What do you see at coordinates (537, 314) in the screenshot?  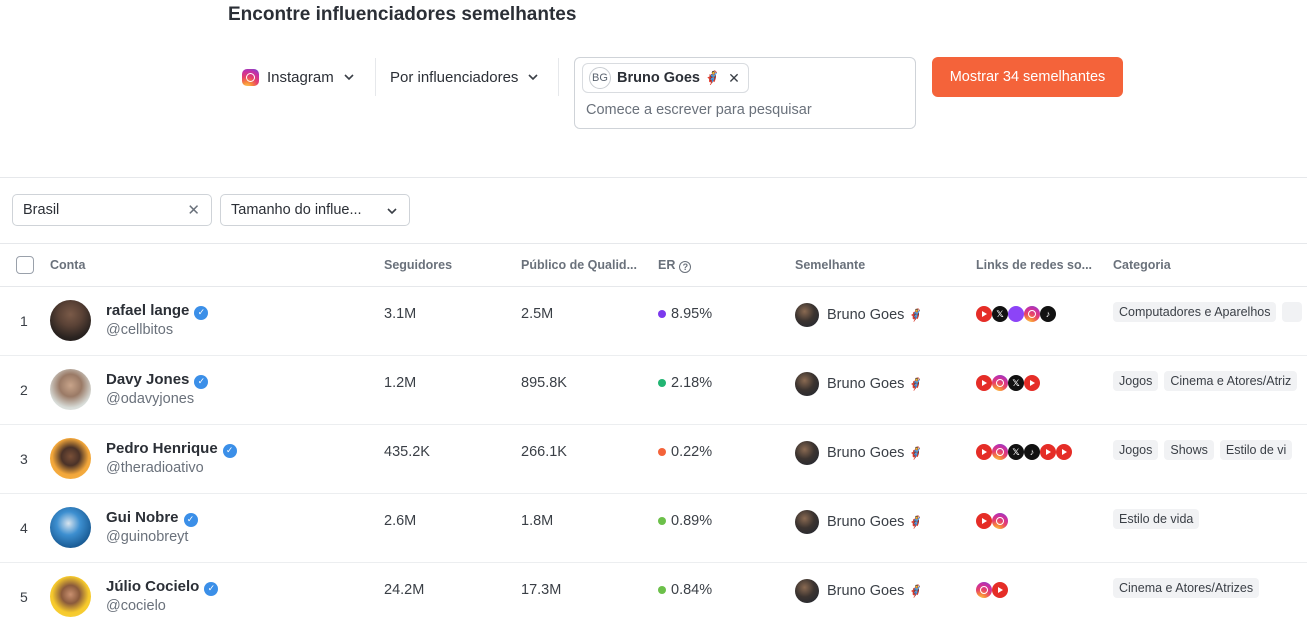 I see `quality-audience-value: 2.5M` at bounding box center [537, 314].